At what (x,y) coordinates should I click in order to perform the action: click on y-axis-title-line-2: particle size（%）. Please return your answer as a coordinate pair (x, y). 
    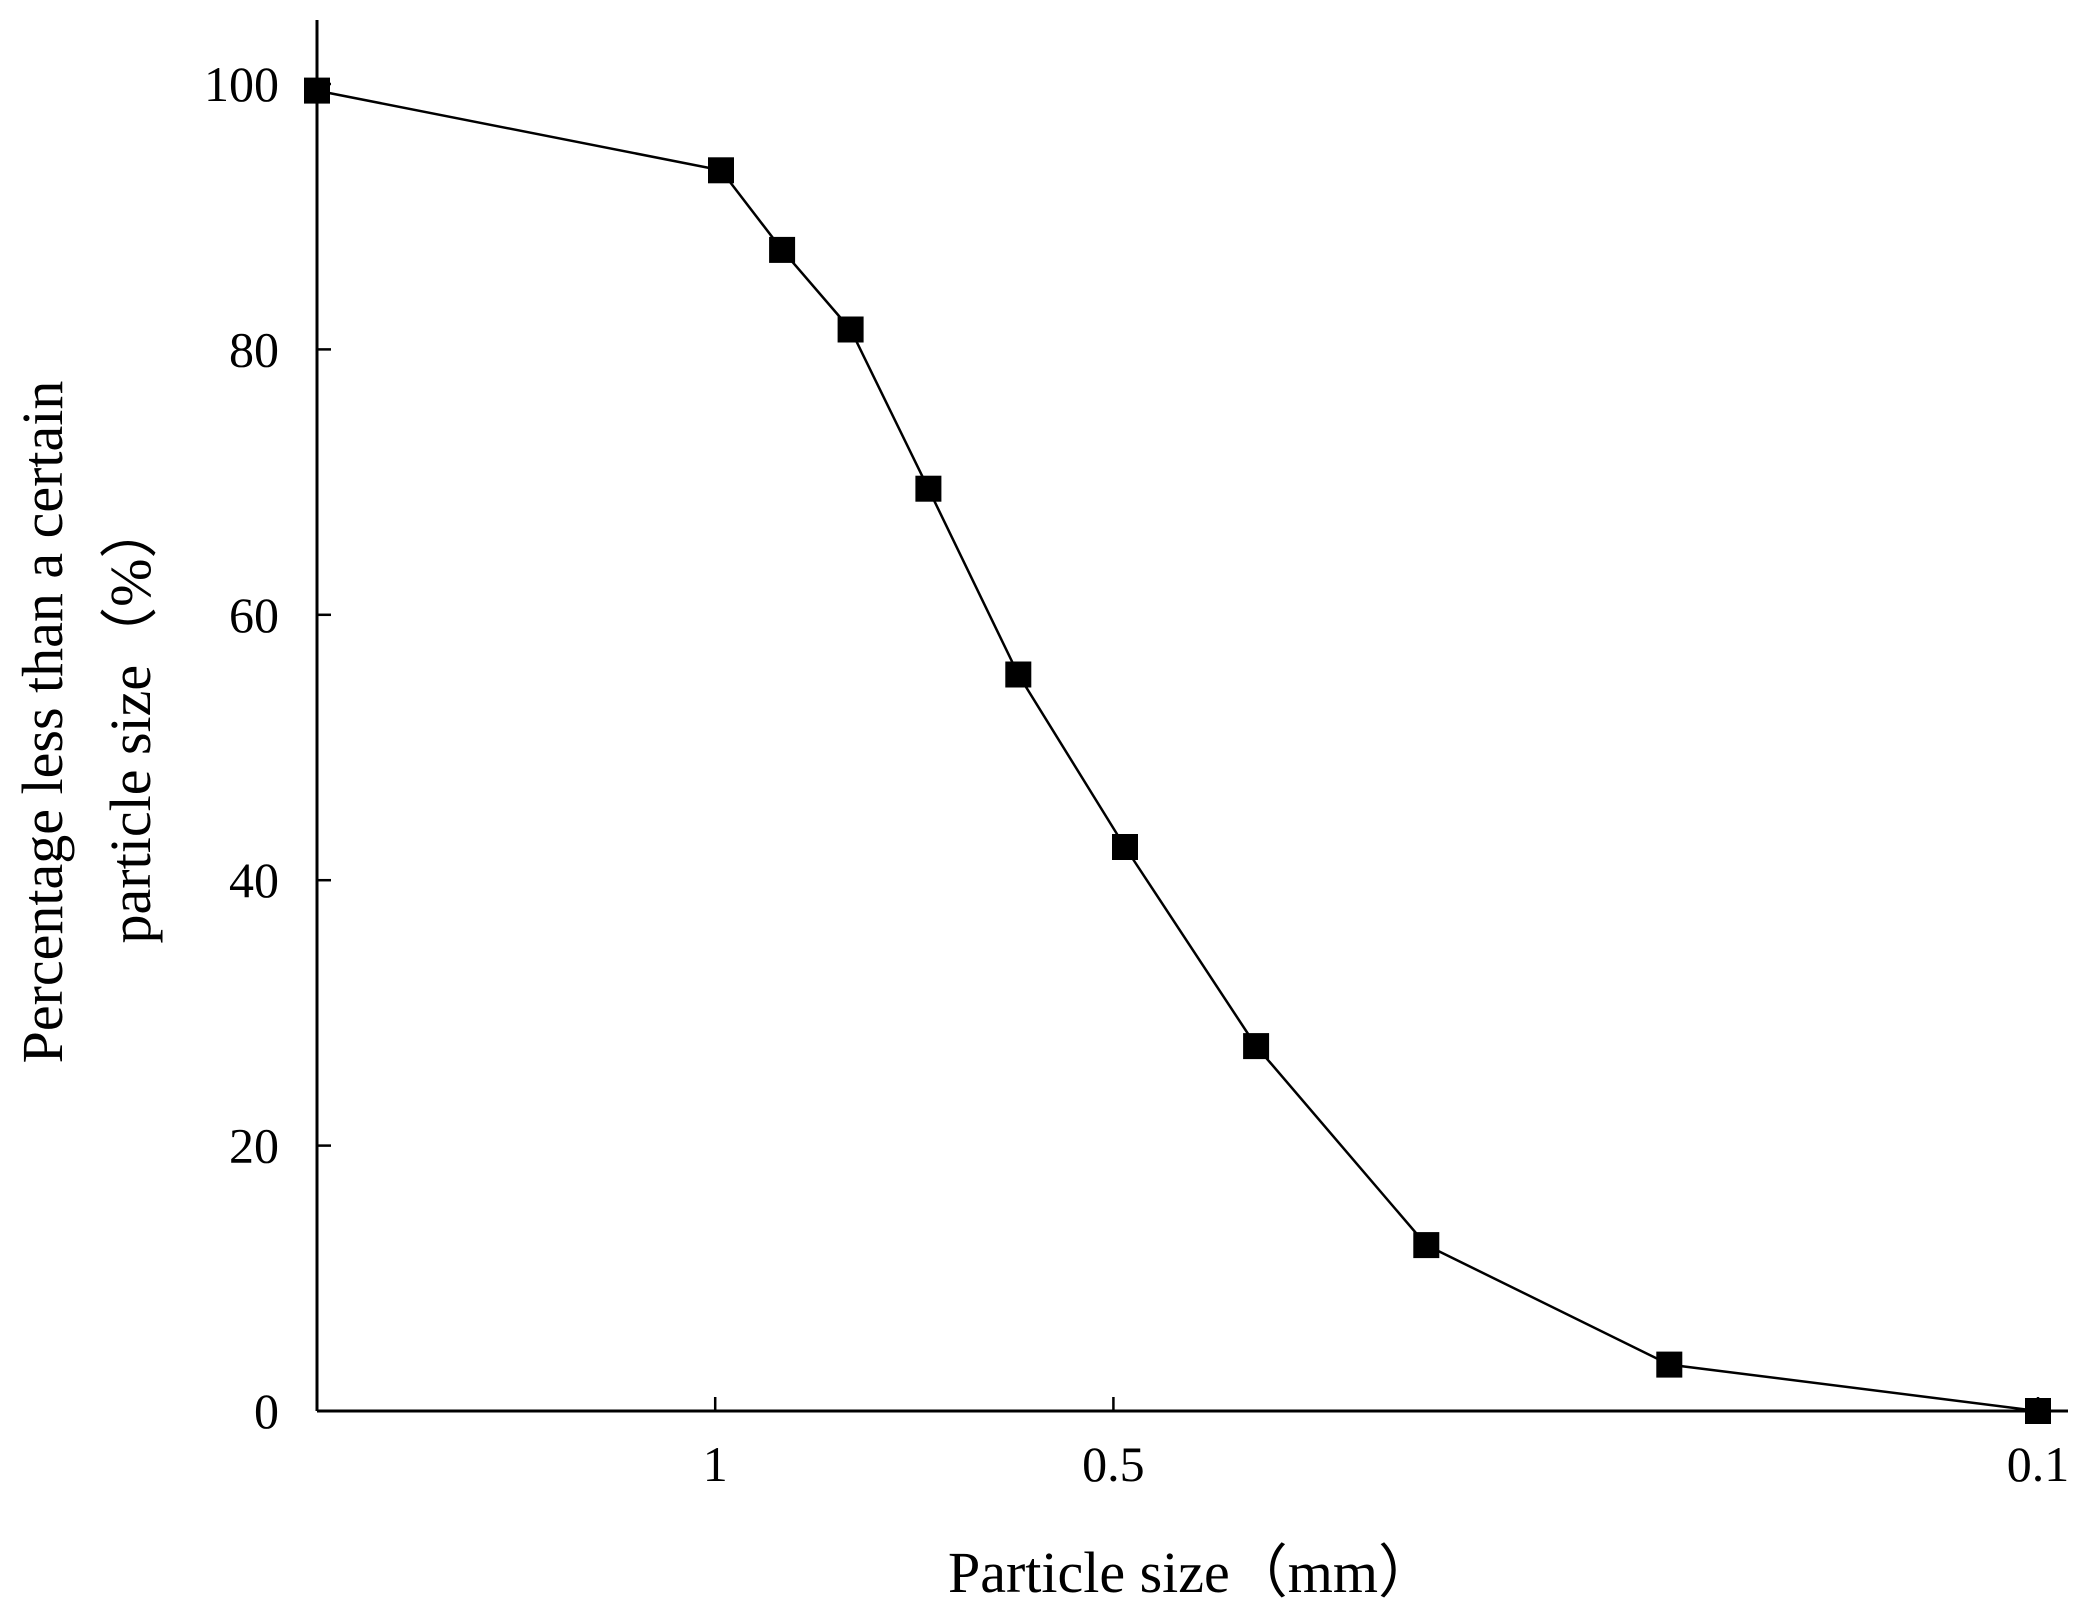
    Looking at the image, I should click on (130, 722).